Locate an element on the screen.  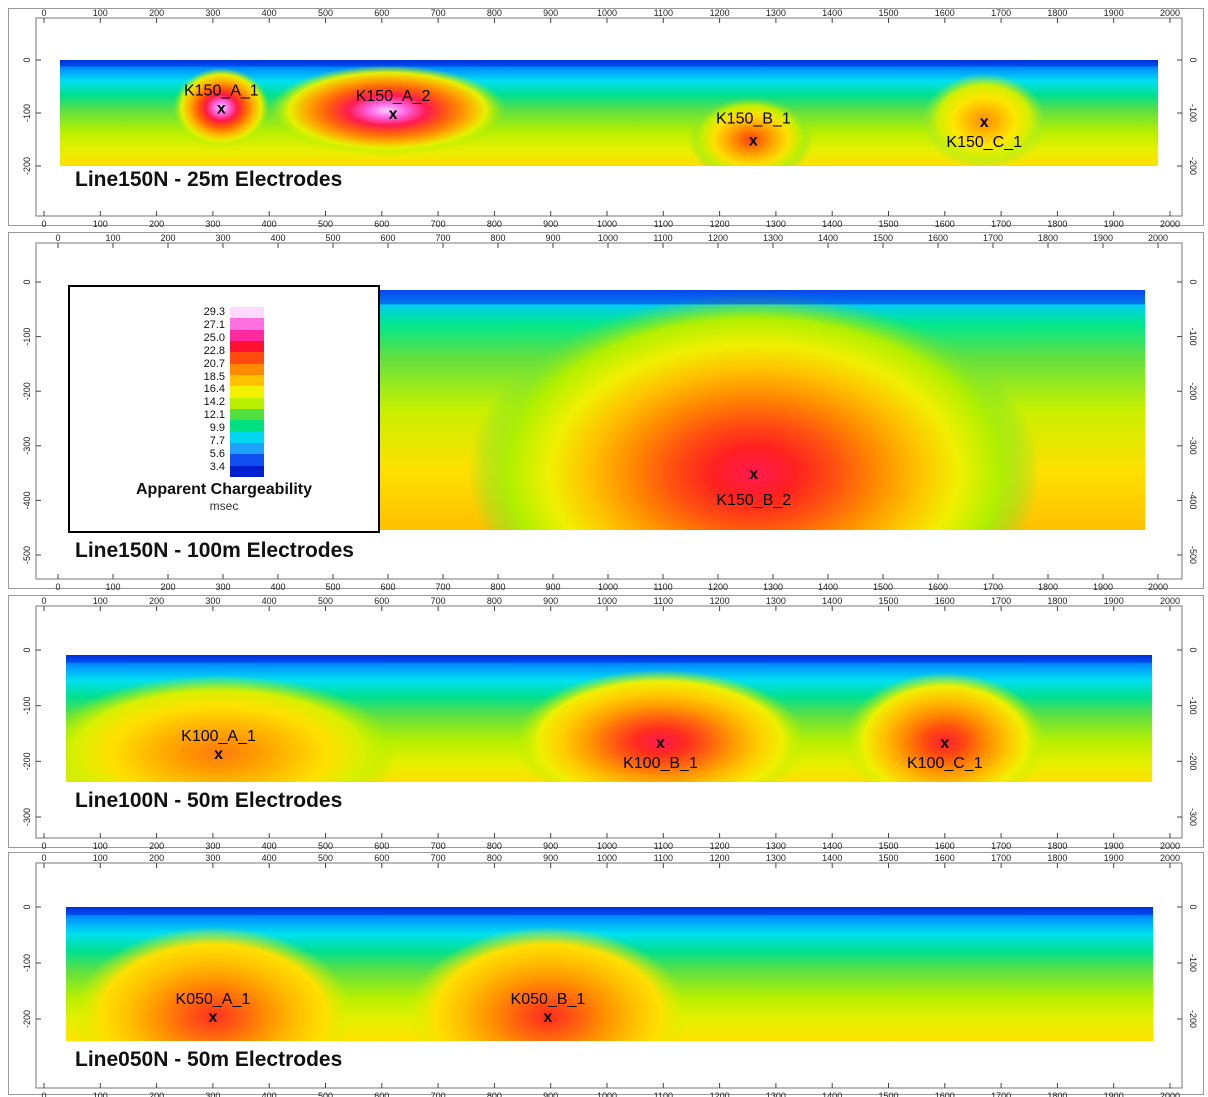
contour-field is located at coordinates (609, 718).